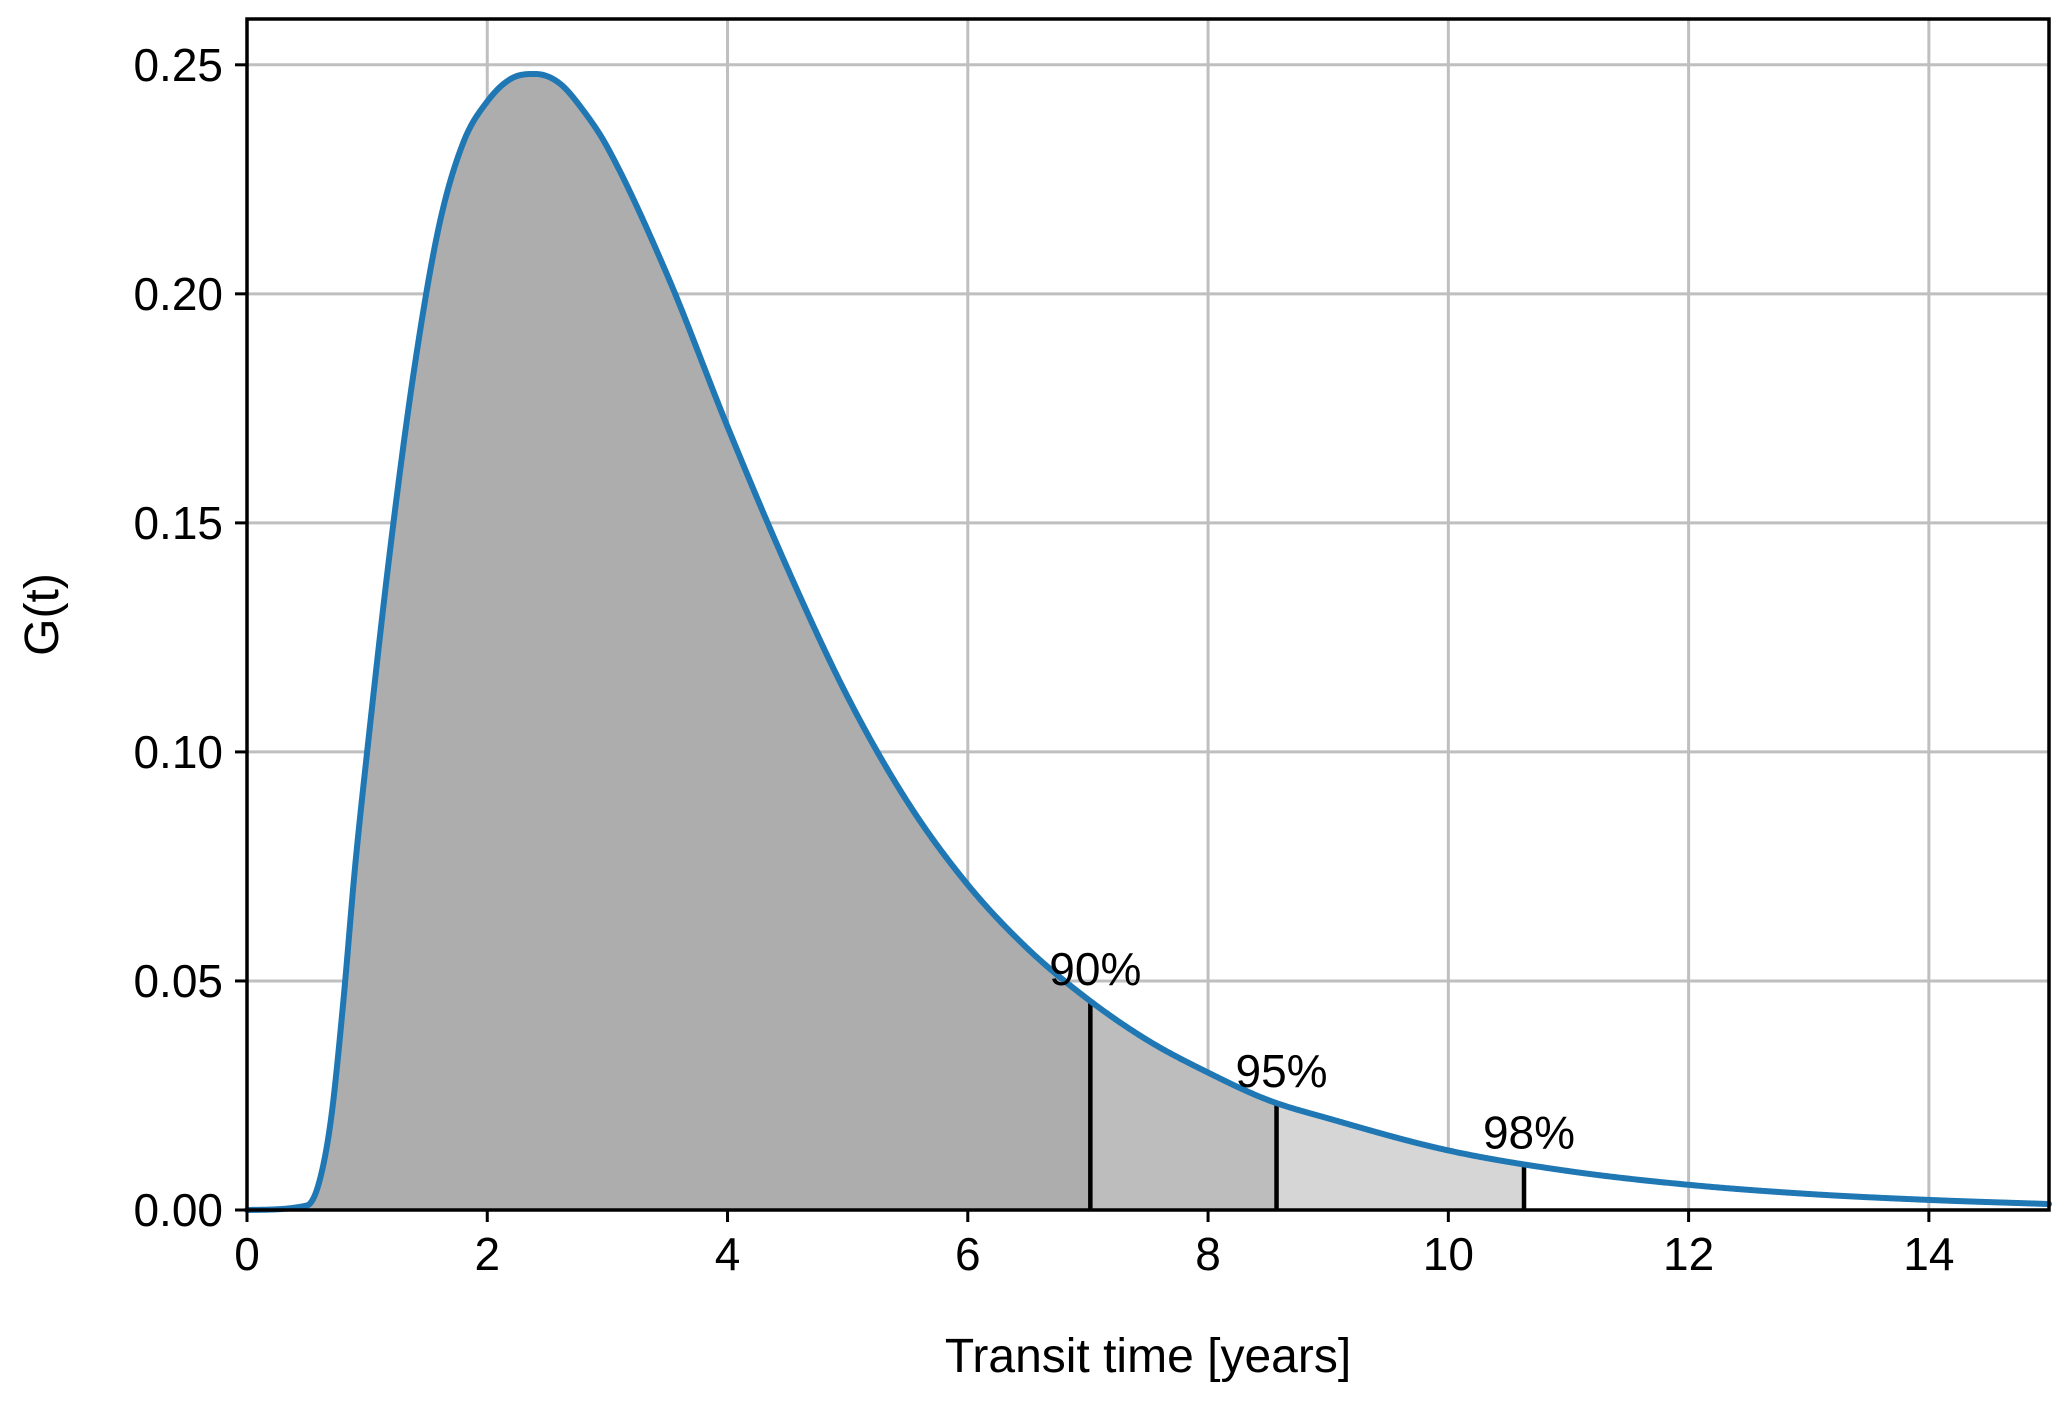  What do you see at coordinates (1688, 1254) in the screenshot?
I see `x-tick-label: 12` at bounding box center [1688, 1254].